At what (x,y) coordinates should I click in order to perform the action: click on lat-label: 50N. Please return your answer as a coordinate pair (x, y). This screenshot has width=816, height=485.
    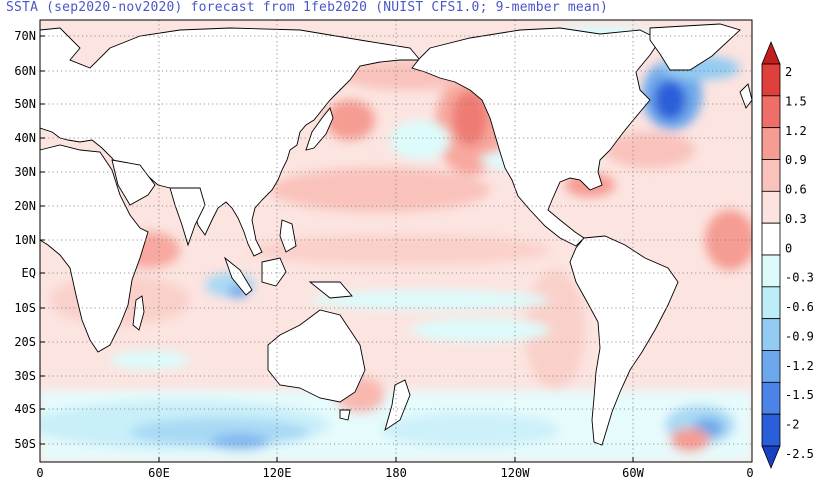
    Looking at the image, I should click on (25, 104).